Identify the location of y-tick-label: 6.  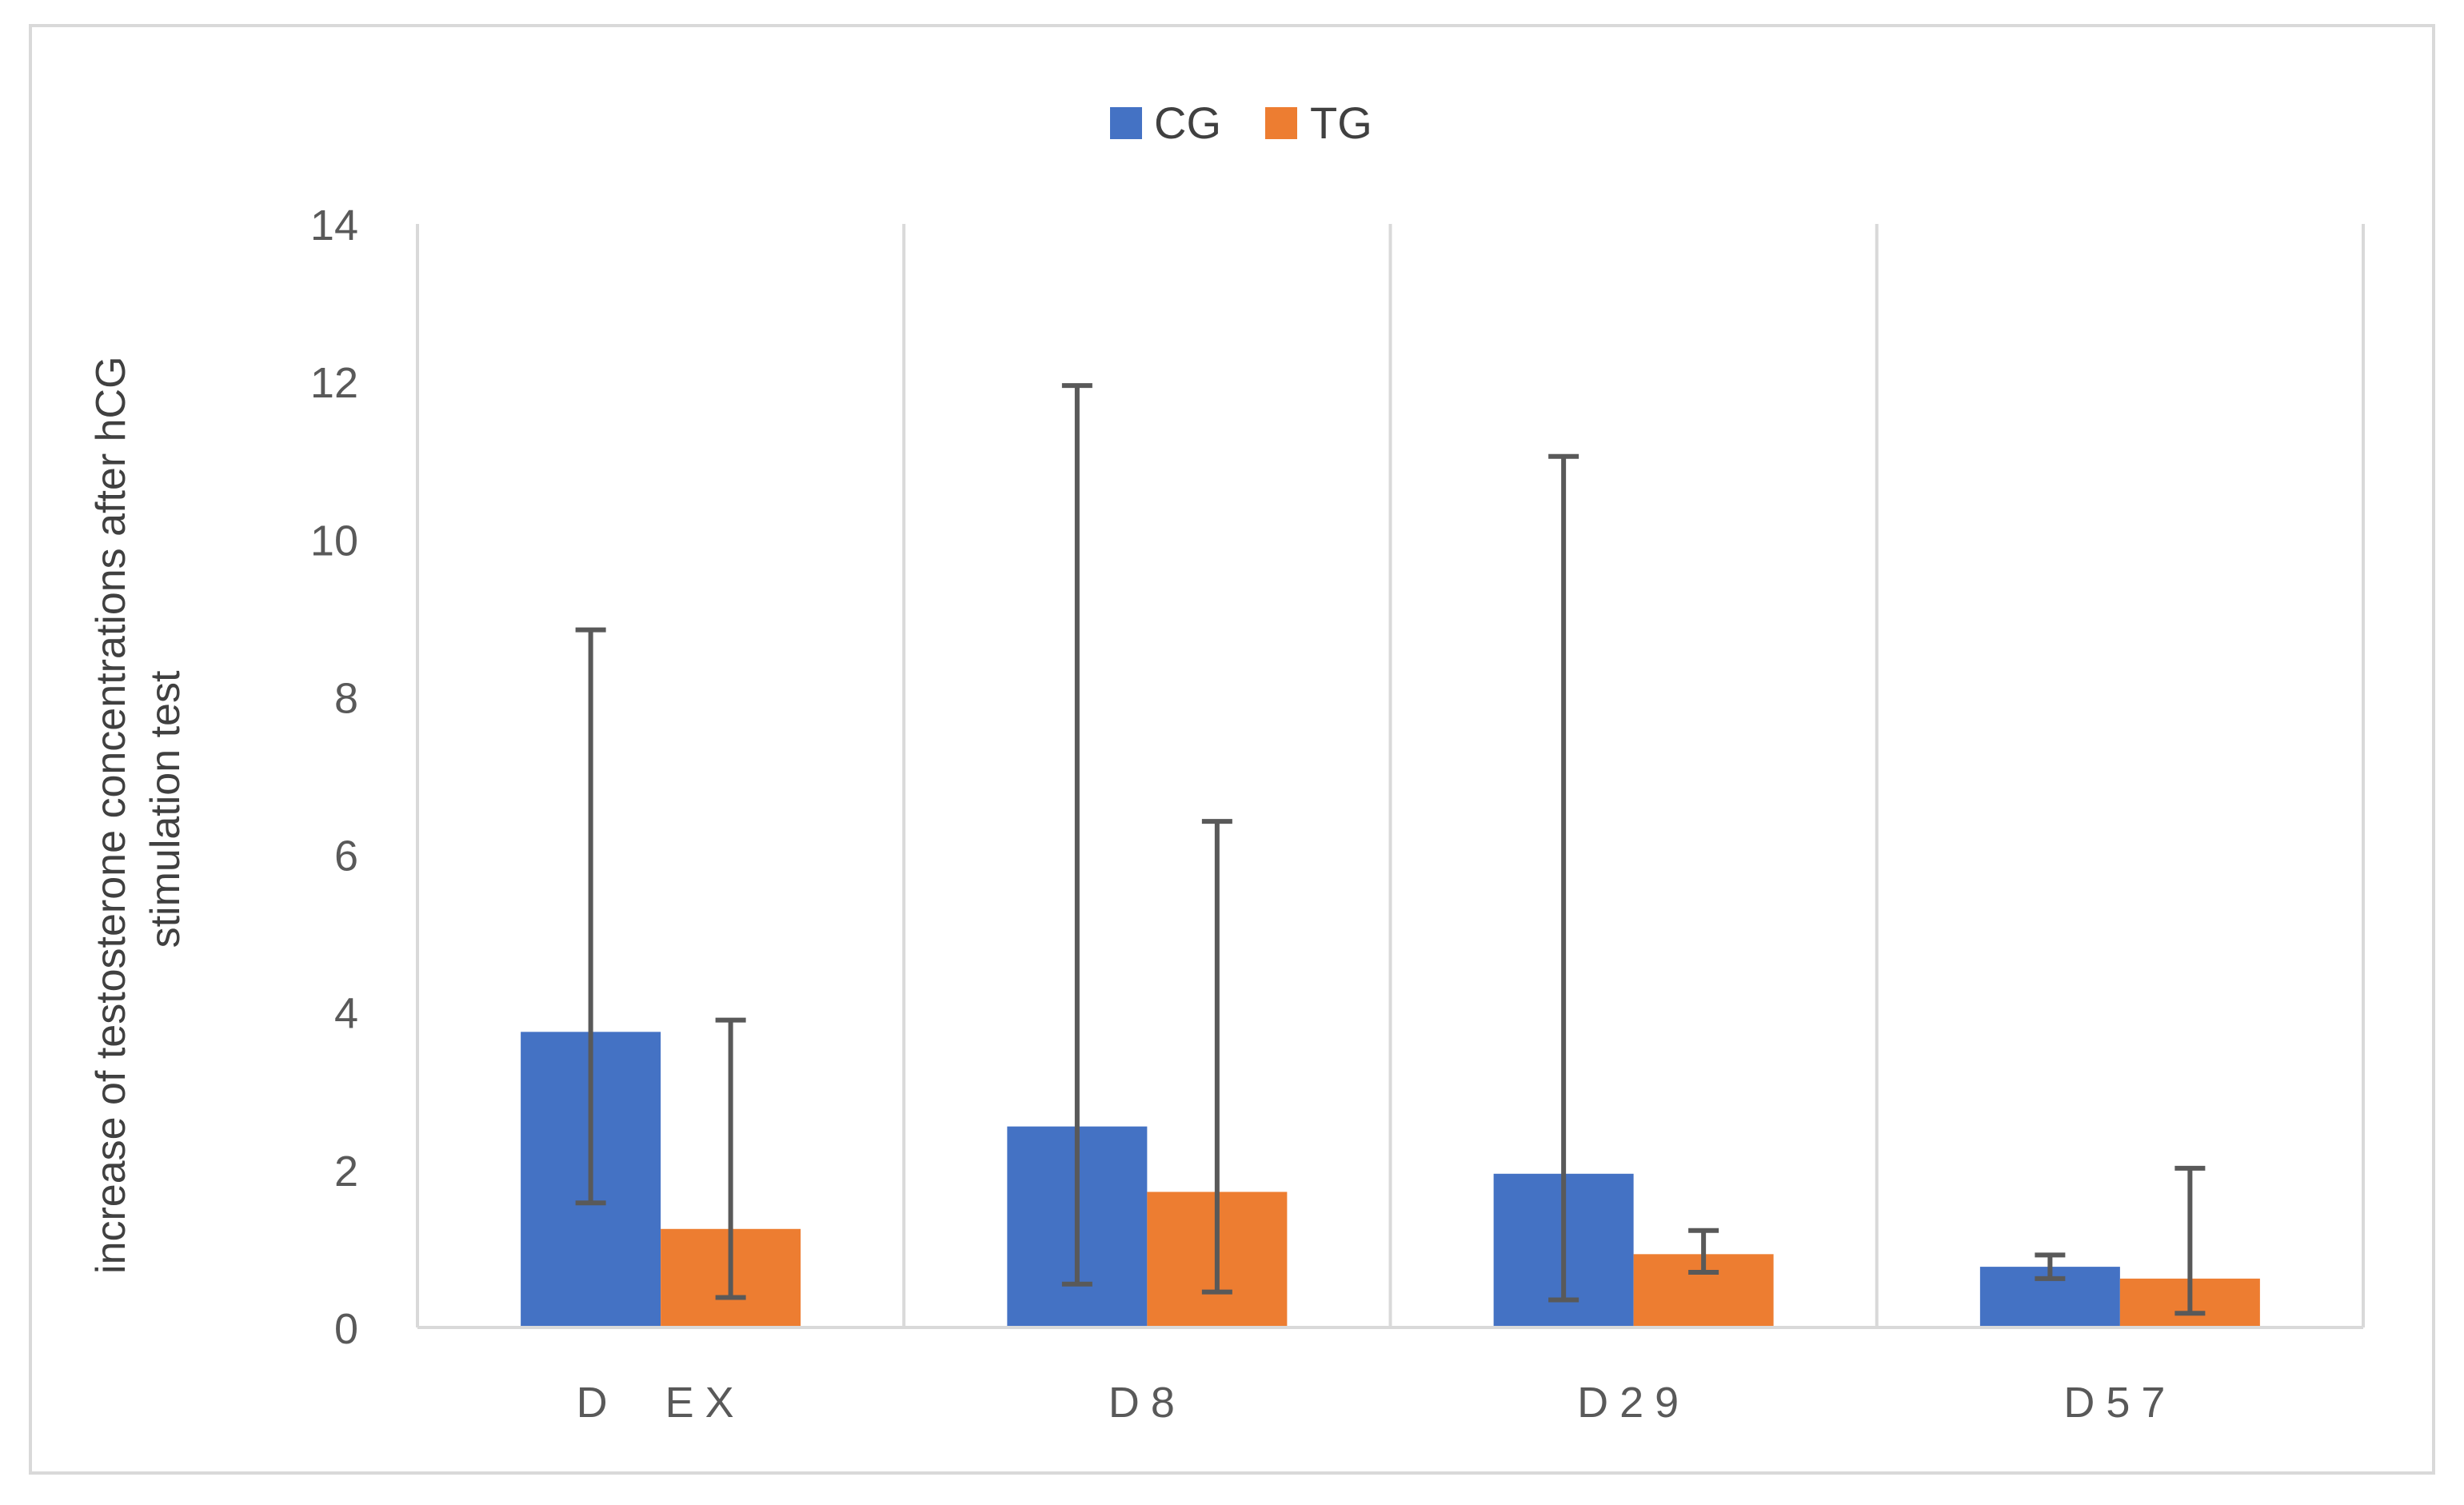
(346, 856).